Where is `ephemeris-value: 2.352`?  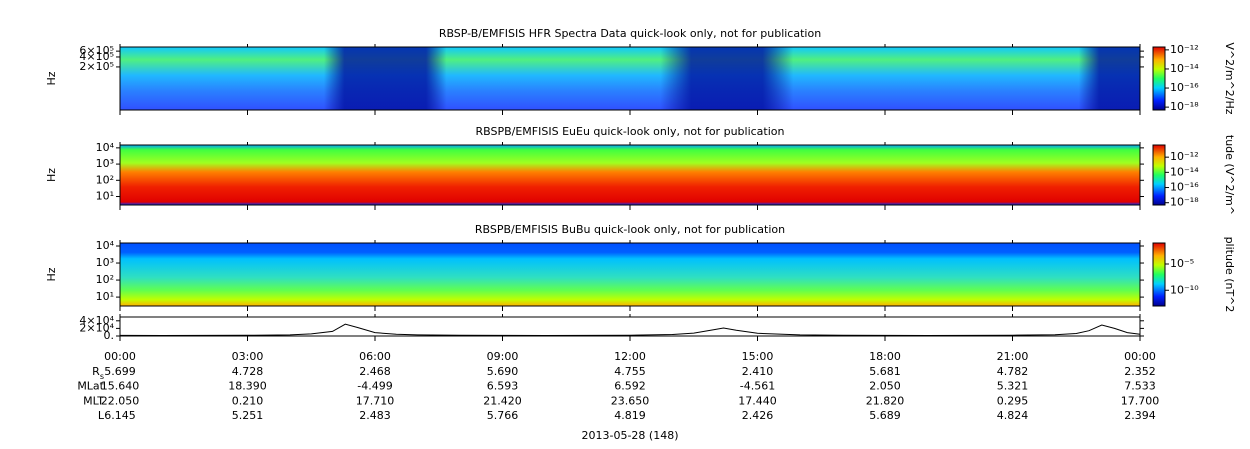
ephemeris-value: 2.352 is located at coordinates (1140, 371).